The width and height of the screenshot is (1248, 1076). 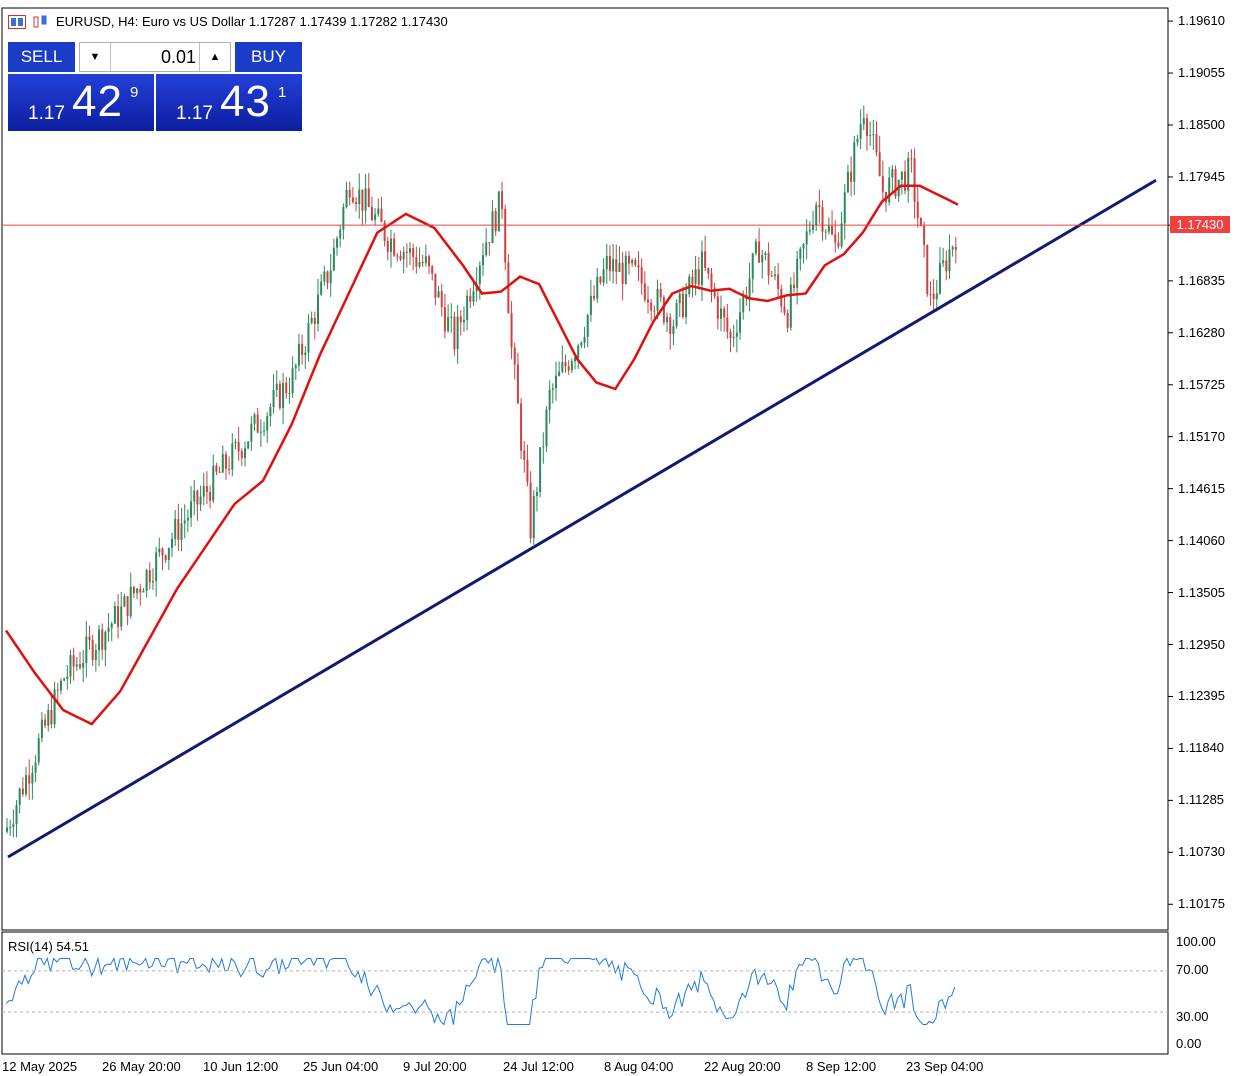 I want to click on time-tick: 8 Sep 12:00, so click(x=841, y=1066).